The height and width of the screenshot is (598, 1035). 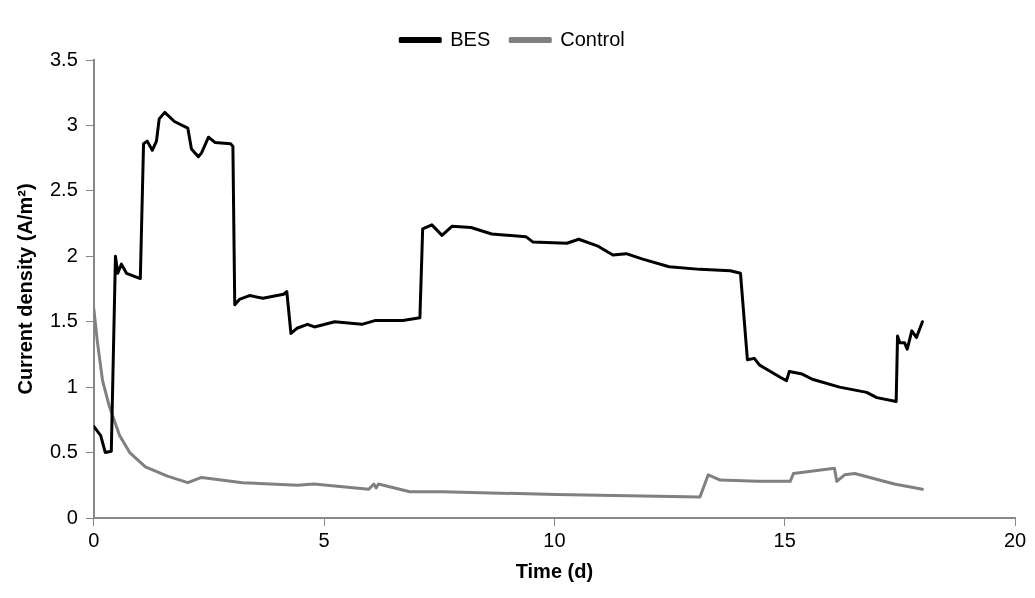 What do you see at coordinates (72, 254) in the screenshot?
I see `y-tick-label: 2` at bounding box center [72, 254].